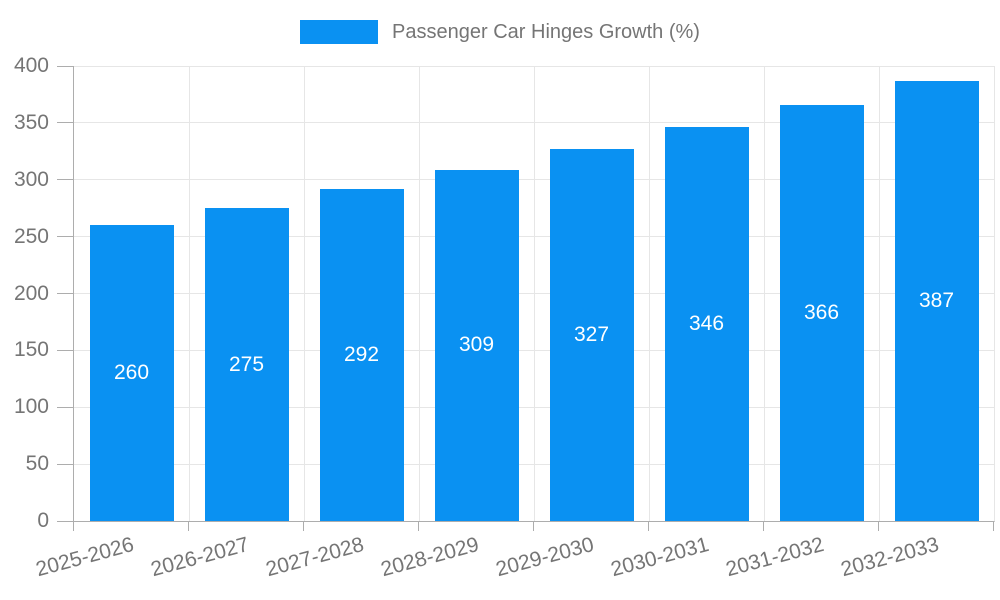  I want to click on bar-value-label: 387, so click(936, 300).